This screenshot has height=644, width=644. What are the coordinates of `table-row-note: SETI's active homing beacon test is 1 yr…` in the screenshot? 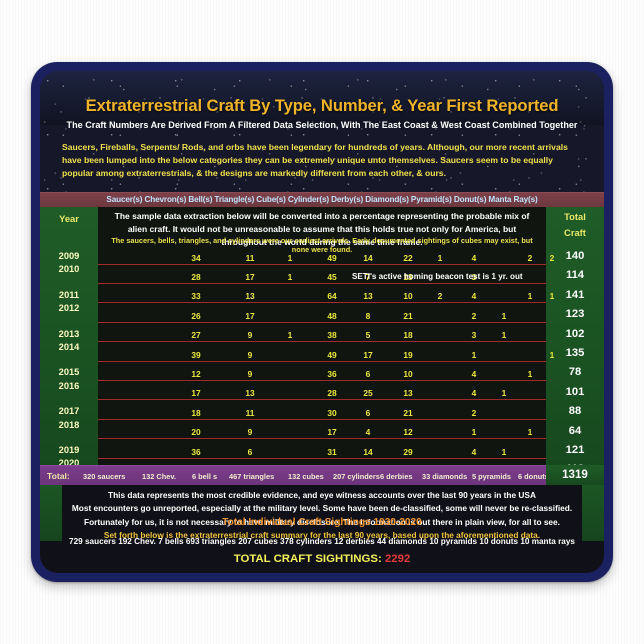 It's located at (437, 276).